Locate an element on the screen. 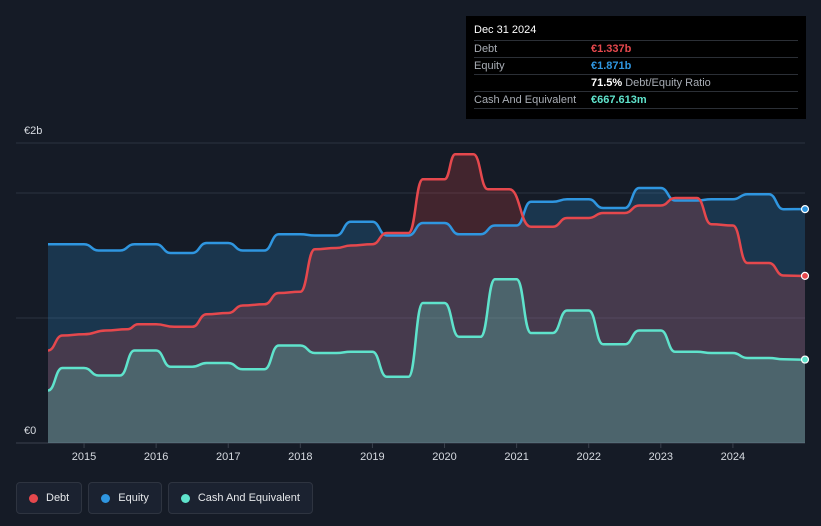 The width and height of the screenshot is (821, 526). tooltip-ratio-value: 71.5% is located at coordinates (607, 83).